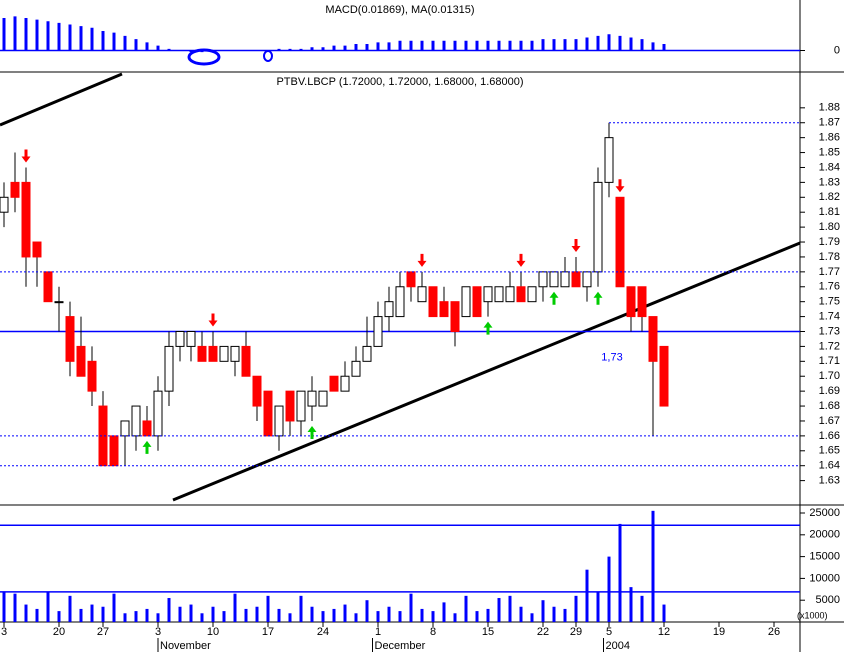  What do you see at coordinates (824, 557) in the screenshot?
I see `y-tick-label: 15000` at bounding box center [824, 557].